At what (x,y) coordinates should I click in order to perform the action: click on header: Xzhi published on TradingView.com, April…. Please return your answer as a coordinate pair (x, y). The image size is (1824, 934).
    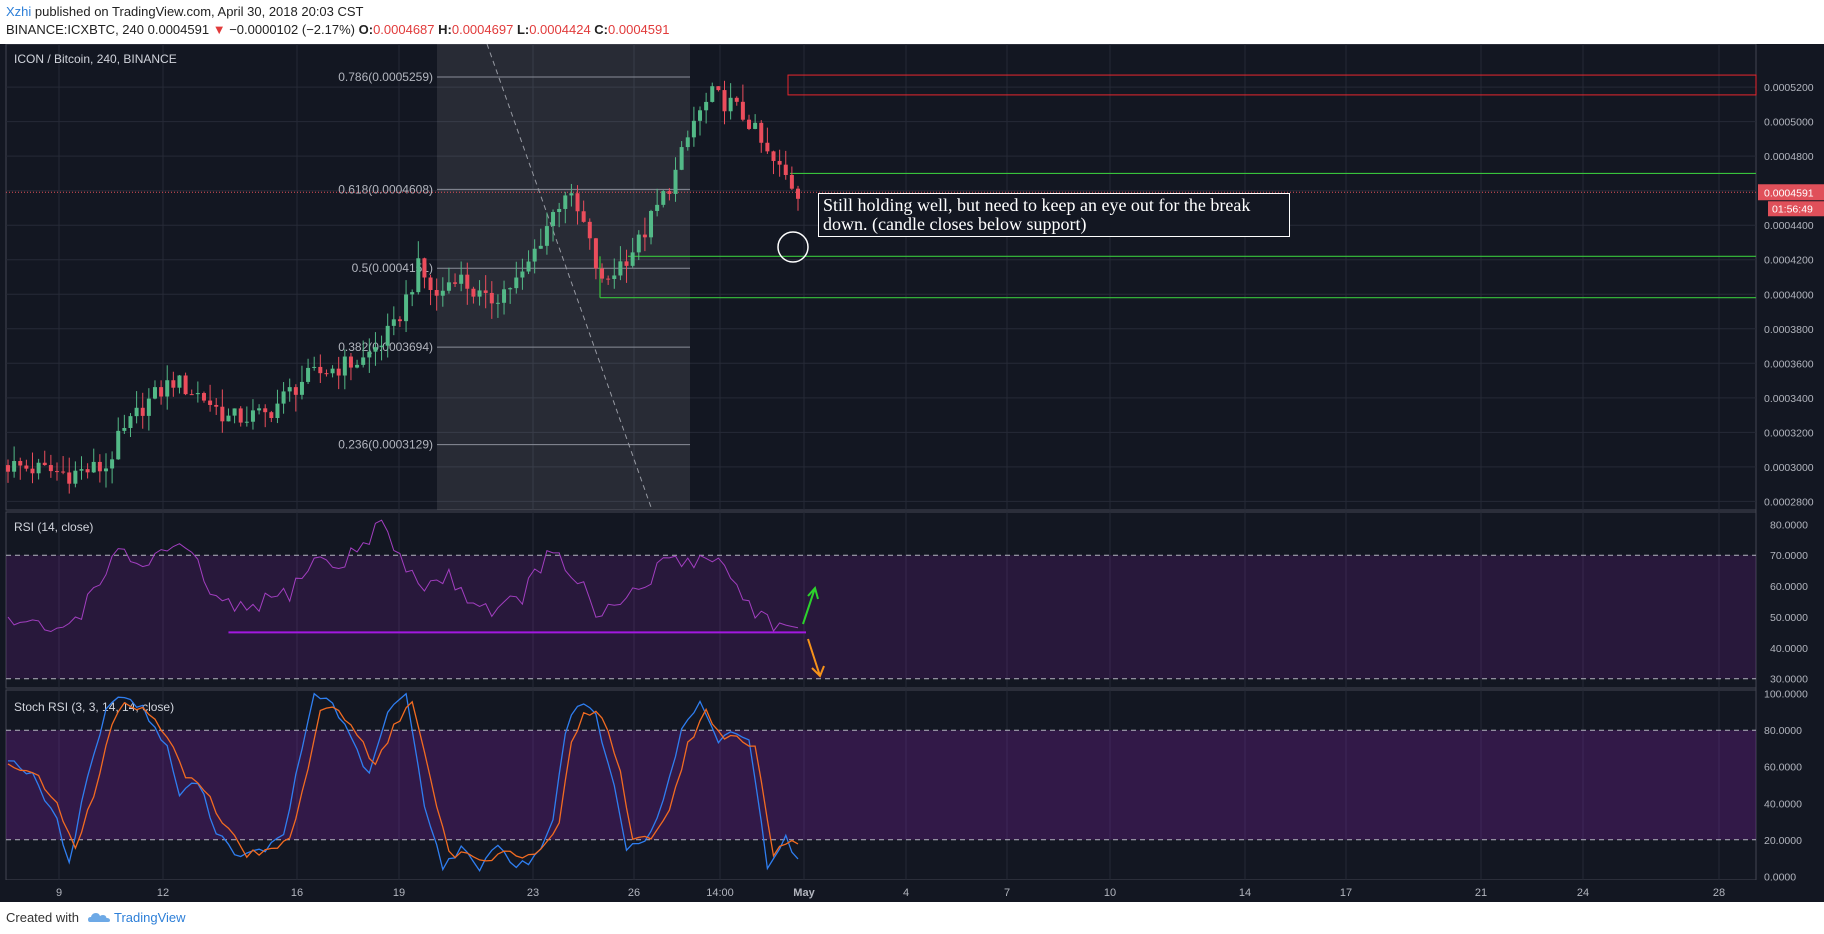
    Looking at the image, I should click on (912, 22).